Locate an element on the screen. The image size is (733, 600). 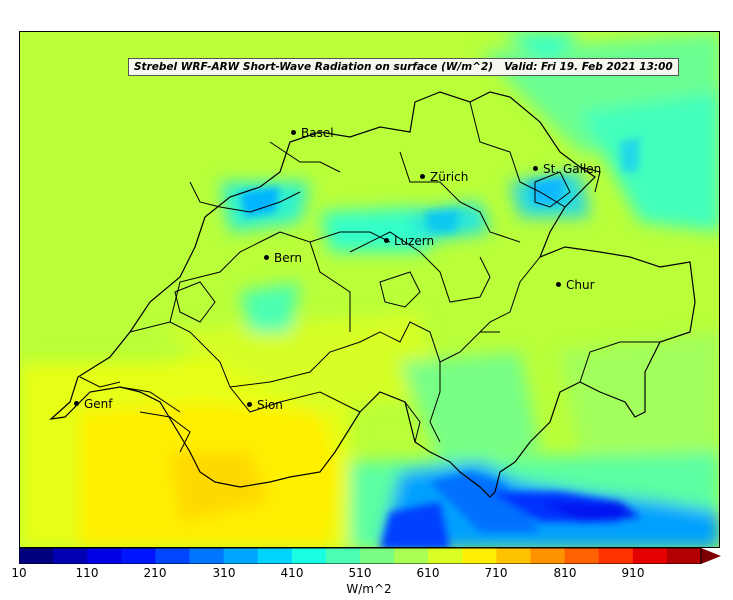
colorbar-tick: 10 is located at coordinates (19, 573).